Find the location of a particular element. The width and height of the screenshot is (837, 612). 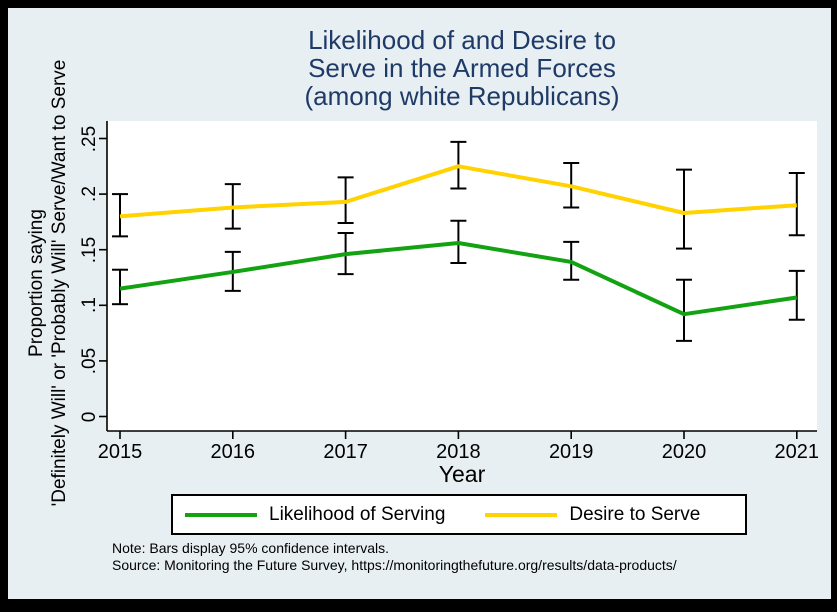

y-tick-label: .15 is located at coordinates (89, 249).